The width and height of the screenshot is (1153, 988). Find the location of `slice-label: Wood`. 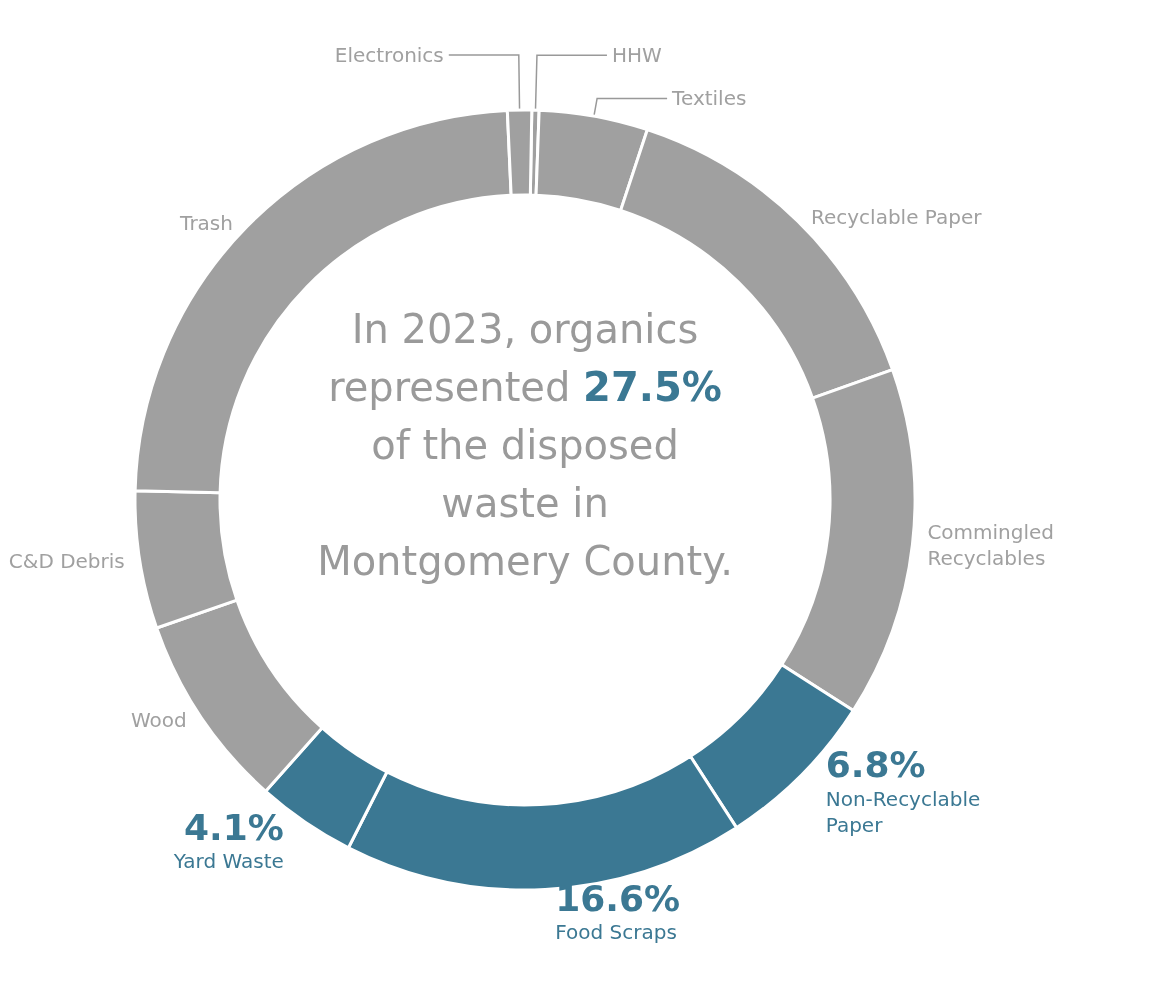

slice-label: Wood is located at coordinates (158, 719).